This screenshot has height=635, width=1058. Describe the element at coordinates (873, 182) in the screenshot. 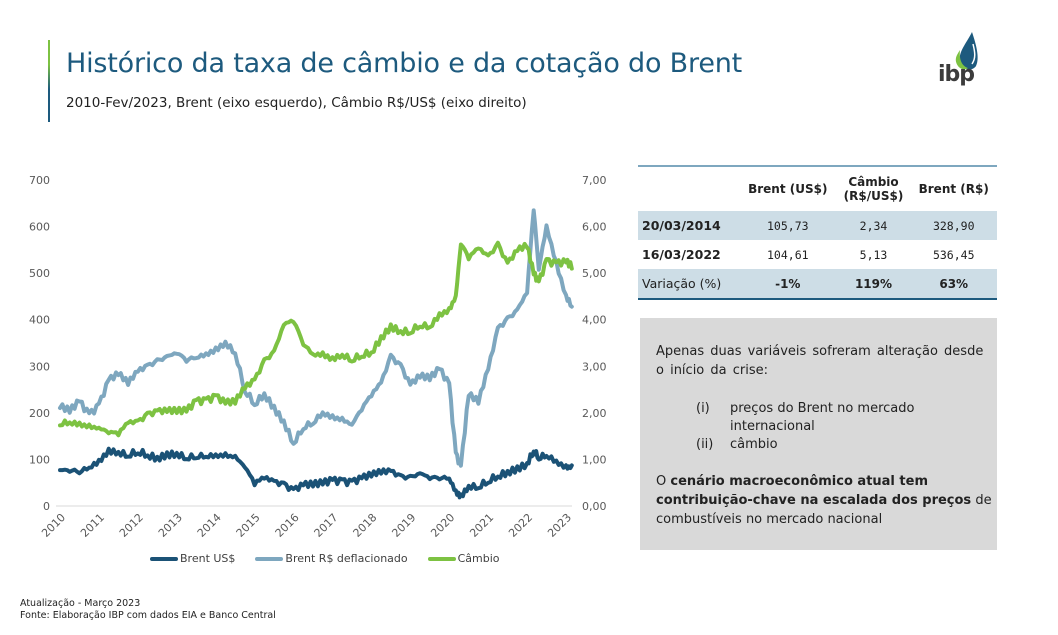

I see `header-line: Câmbio` at that location.